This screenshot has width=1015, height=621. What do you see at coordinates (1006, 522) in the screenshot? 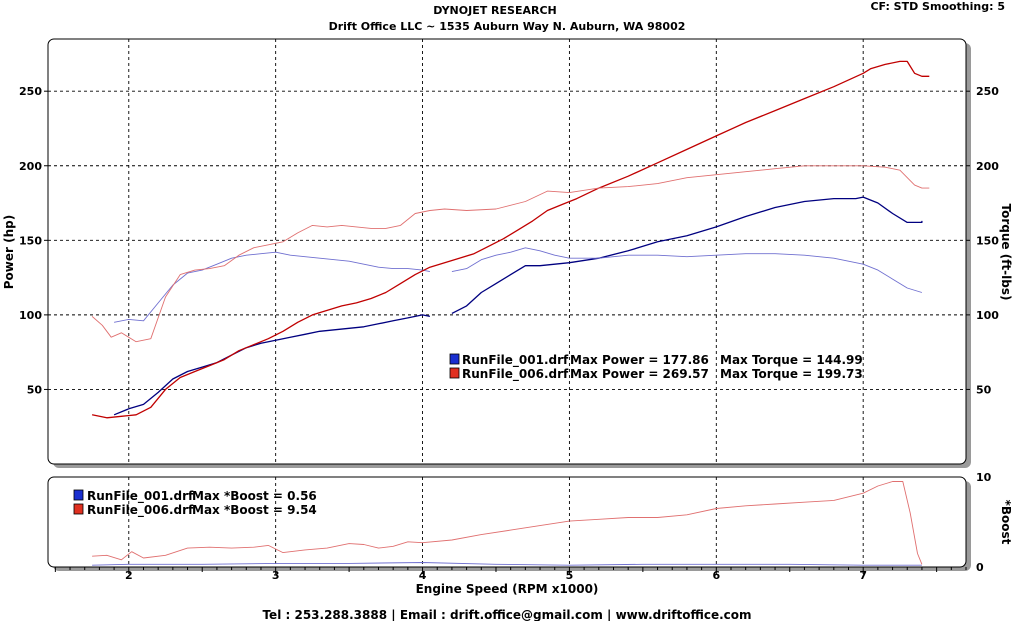
I see `y-axis-label-boost: *Boost` at bounding box center [1006, 522].